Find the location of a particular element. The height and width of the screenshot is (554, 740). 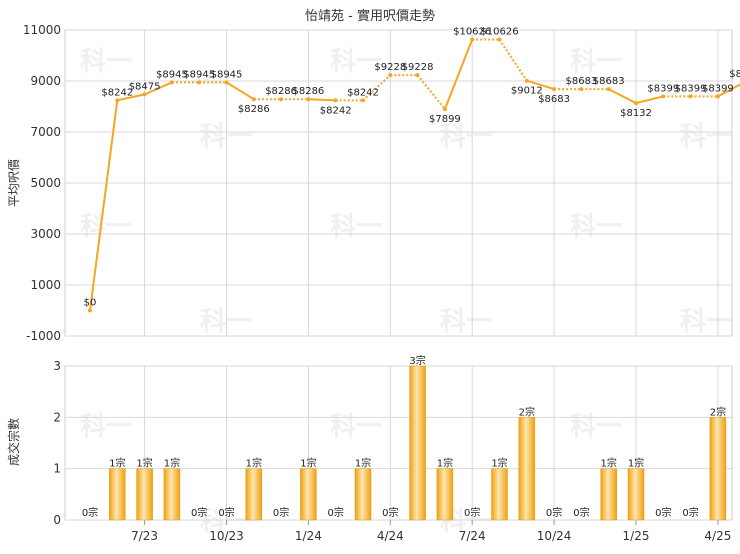

x-tick-label: 4/24 is located at coordinates (390, 536).